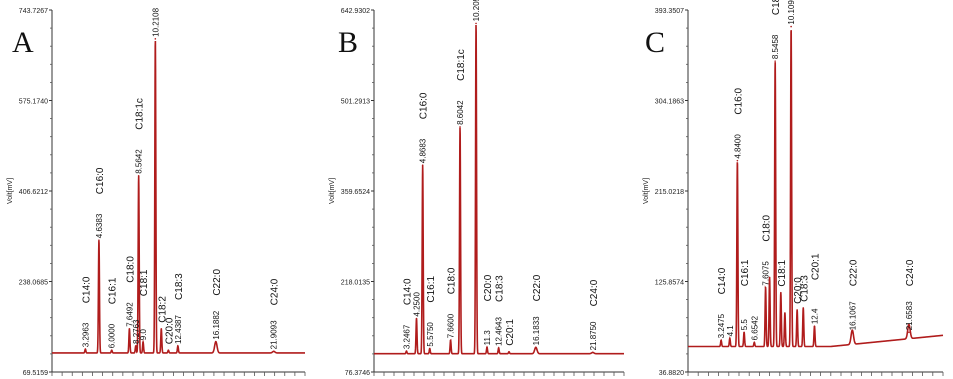 This screenshot has height=379, width=953. What do you see at coordinates (162, 309) in the screenshot?
I see `peak-compound-label: C18:2` at bounding box center [162, 309].